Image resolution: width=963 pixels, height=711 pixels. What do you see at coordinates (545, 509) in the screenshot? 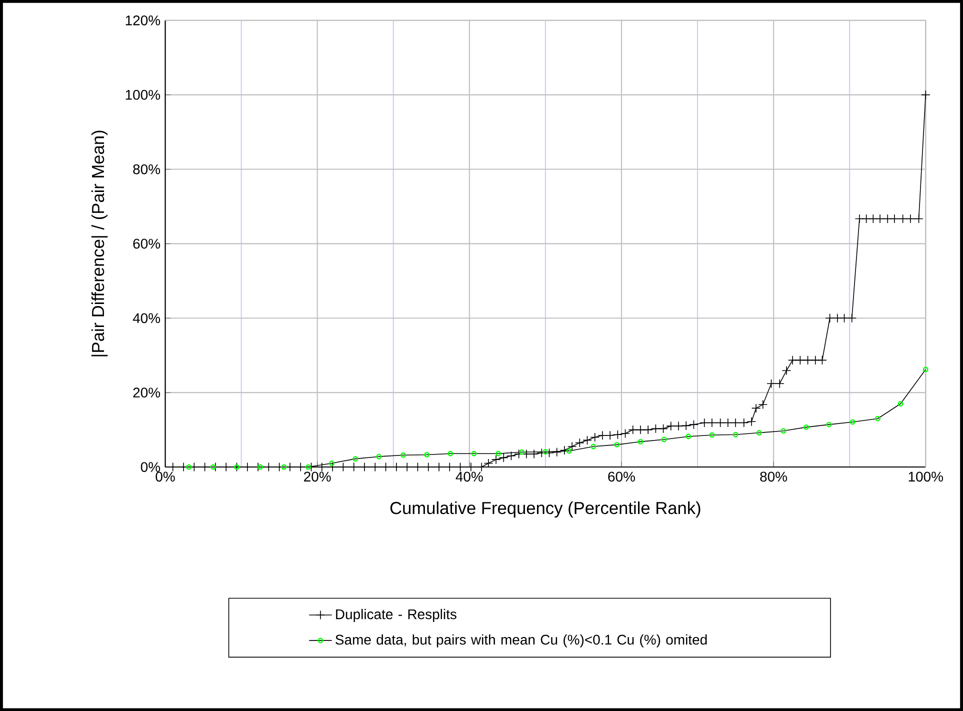
I see `x-axis-title: Cumulative Frequency (Percentile Rank)` at bounding box center [545, 509].